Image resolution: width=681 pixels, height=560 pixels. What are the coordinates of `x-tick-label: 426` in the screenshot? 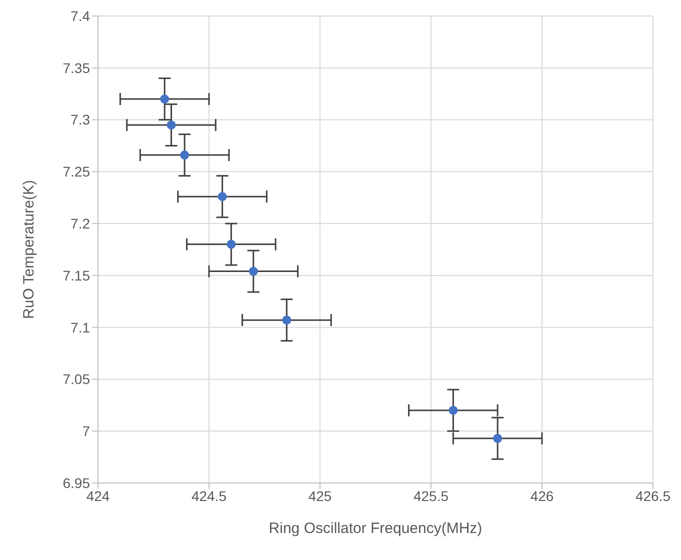 It's located at (542, 496).